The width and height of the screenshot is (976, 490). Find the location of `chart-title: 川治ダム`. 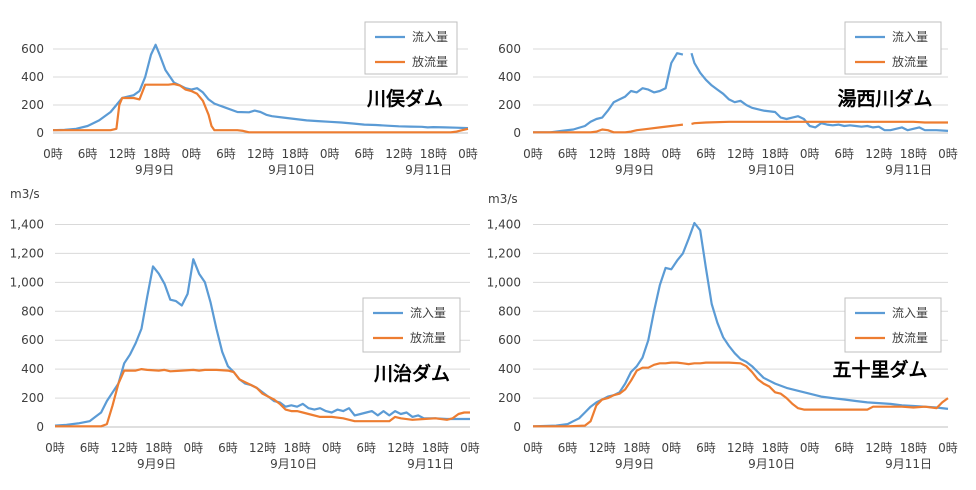

chart-title: 川治ダム is located at coordinates (411, 373).